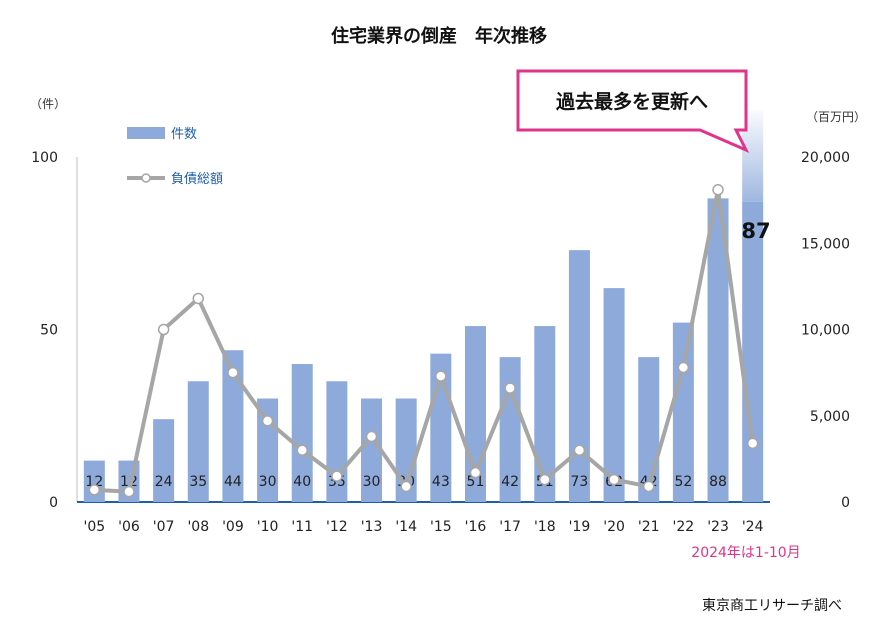  I want to click on bar-value-label: 73, so click(580, 482).